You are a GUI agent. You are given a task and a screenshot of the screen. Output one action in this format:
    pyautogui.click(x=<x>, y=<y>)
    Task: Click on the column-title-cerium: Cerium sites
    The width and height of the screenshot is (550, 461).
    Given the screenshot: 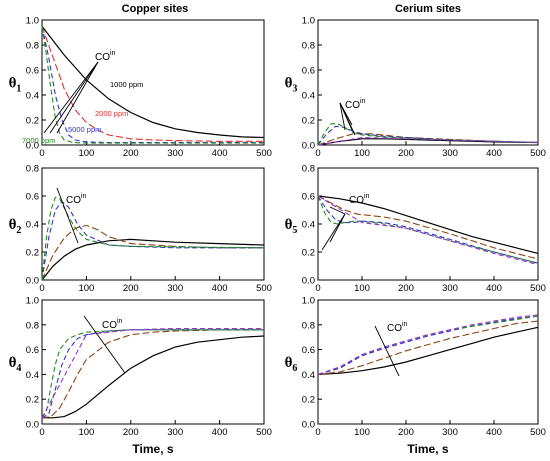 What is the action you would take?
    pyautogui.click(x=428, y=9)
    